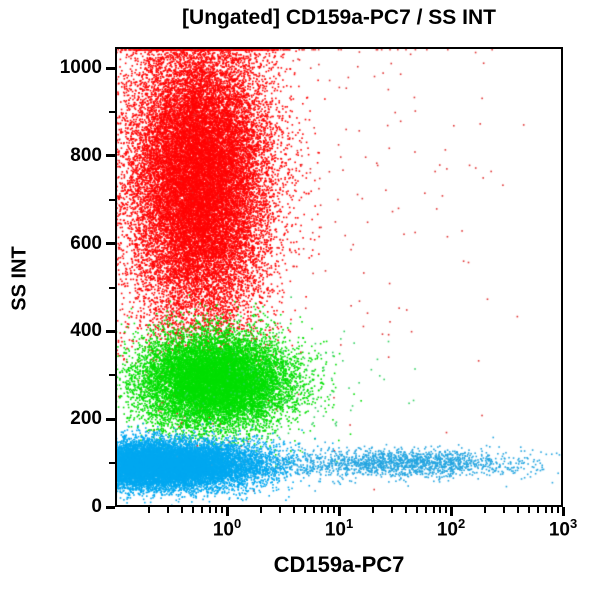 This screenshot has height=600, width=600. What do you see at coordinates (80, 68) in the screenshot?
I see `y-axis-tick-label: 1000` at bounding box center [80, 68].